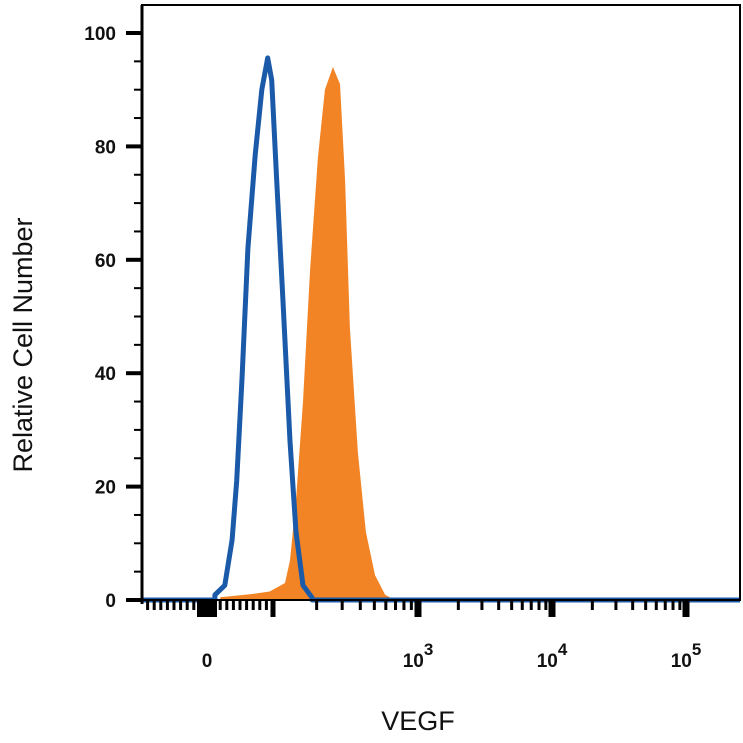  I want to click on y-tick-label: 80, so click(105, 147).